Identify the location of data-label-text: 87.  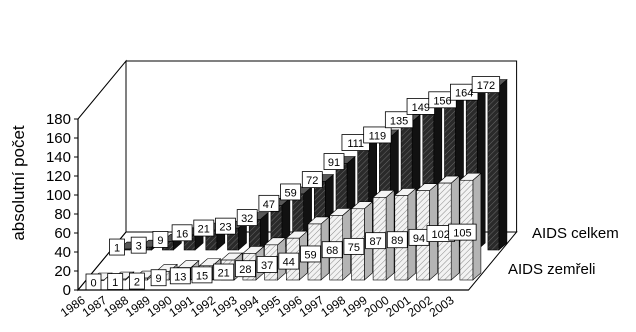
(375, 242).